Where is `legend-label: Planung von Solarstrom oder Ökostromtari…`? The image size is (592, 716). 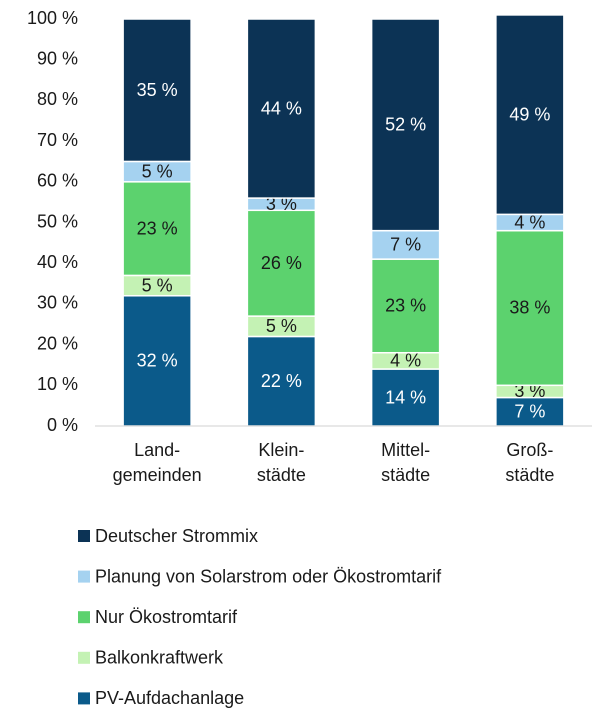
legend-label: Planung von Solarstrom oder Ökostromtari… is located at coordinates (268, 576).